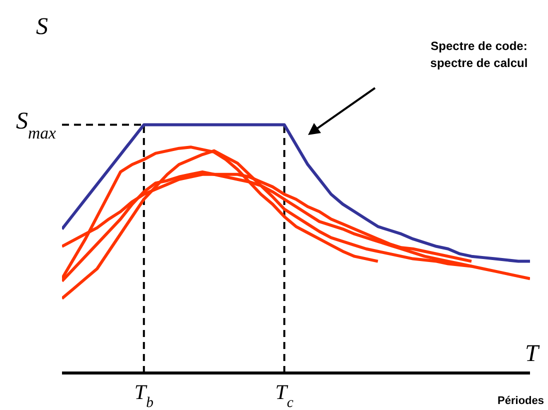  I want to click on x-axis-title: T, so click(532, 354).